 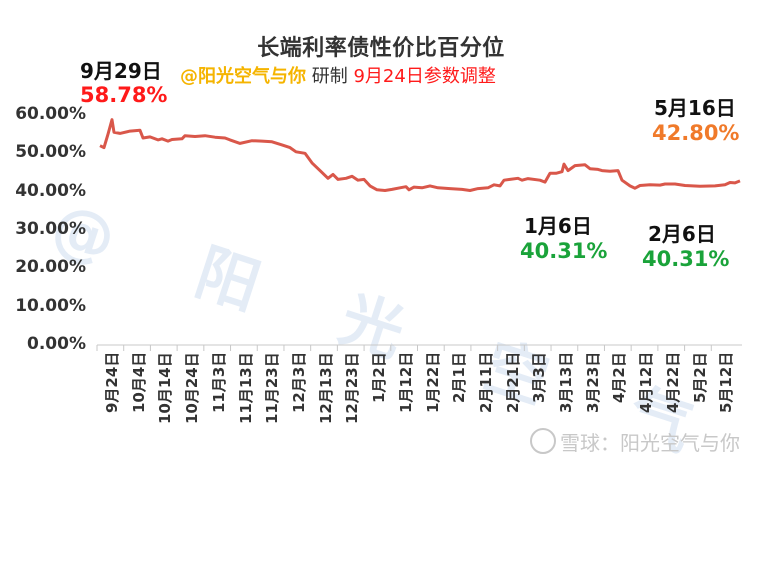 I want to click on annotation-peak: 9月29日 58.78%, so click(x=125, y=81).